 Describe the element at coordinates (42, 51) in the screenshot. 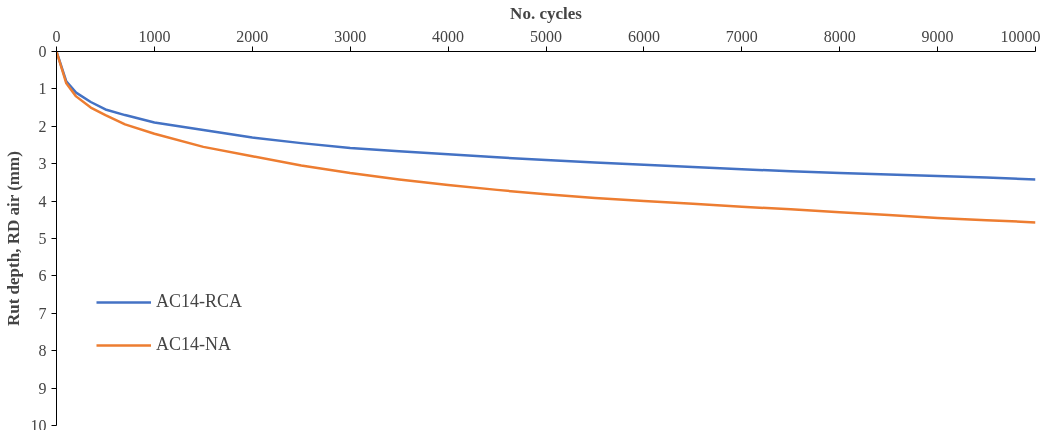

I see `y-tick-label: 0` at that location.